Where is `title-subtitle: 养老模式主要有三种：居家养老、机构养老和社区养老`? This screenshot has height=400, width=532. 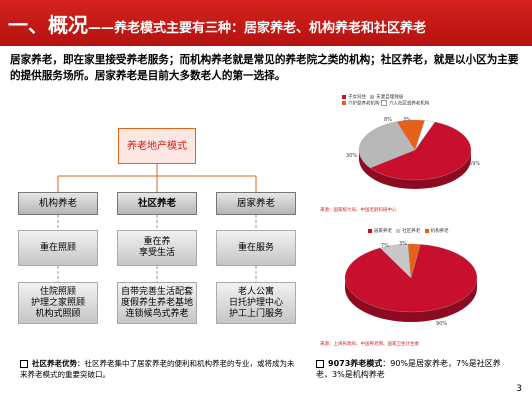 title-subtitle: 养老模式主要有三种：居家养老、机构养老和社区养老 is located at coordinates (270, 28).